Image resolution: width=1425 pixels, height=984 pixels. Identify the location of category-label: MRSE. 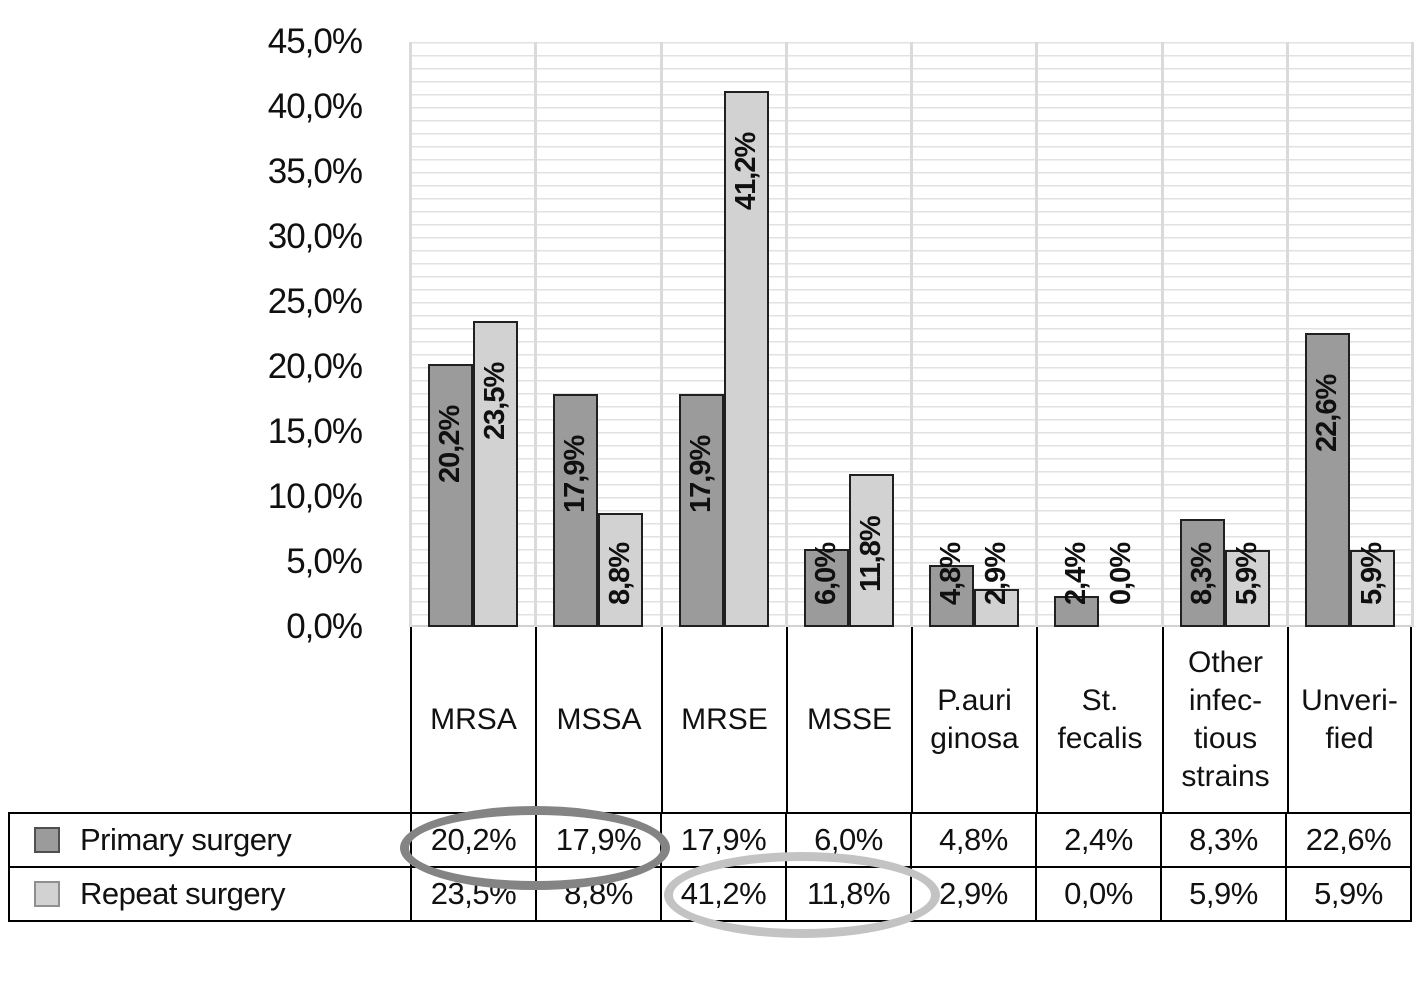
(724, 719).